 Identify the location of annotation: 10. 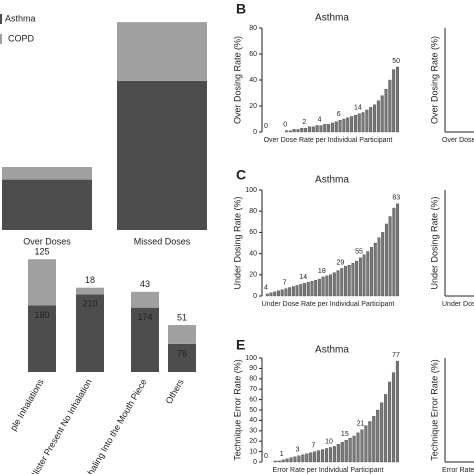
(329, 441).